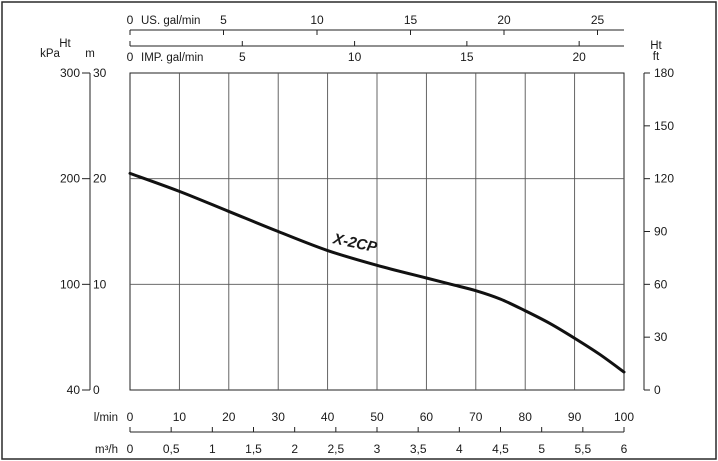  I want to click on m-tick-label: 0, so click(96, 390).